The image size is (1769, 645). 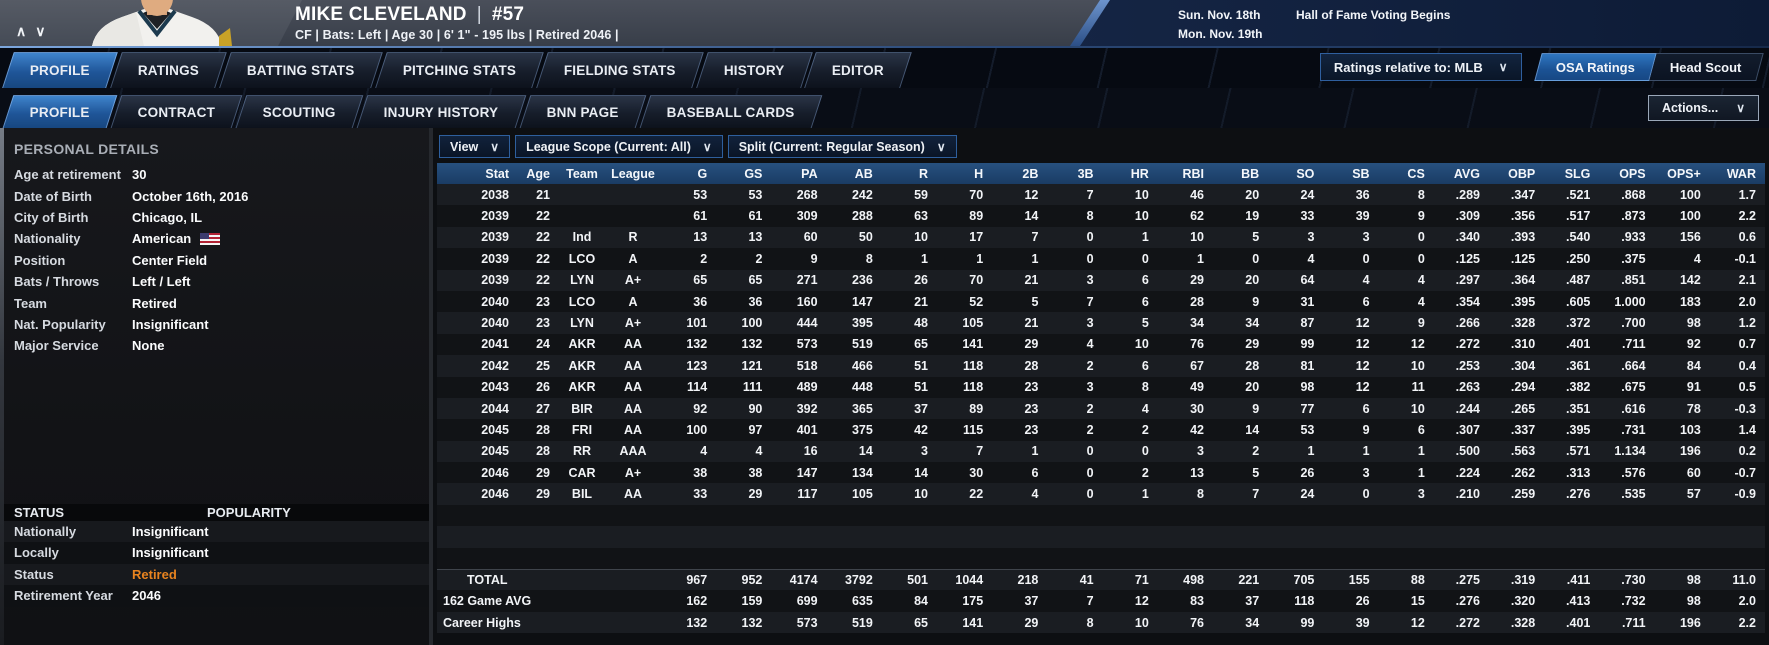 I want to click on previous-player-arrow-icon: ∧, so click(x=21, y=31).